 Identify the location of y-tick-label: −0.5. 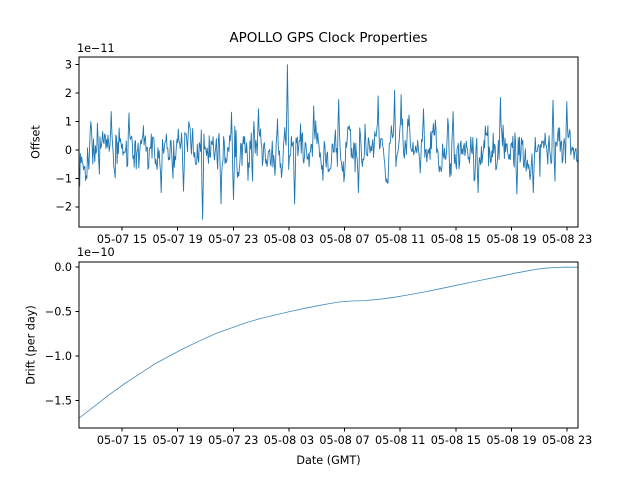
(58, 311).